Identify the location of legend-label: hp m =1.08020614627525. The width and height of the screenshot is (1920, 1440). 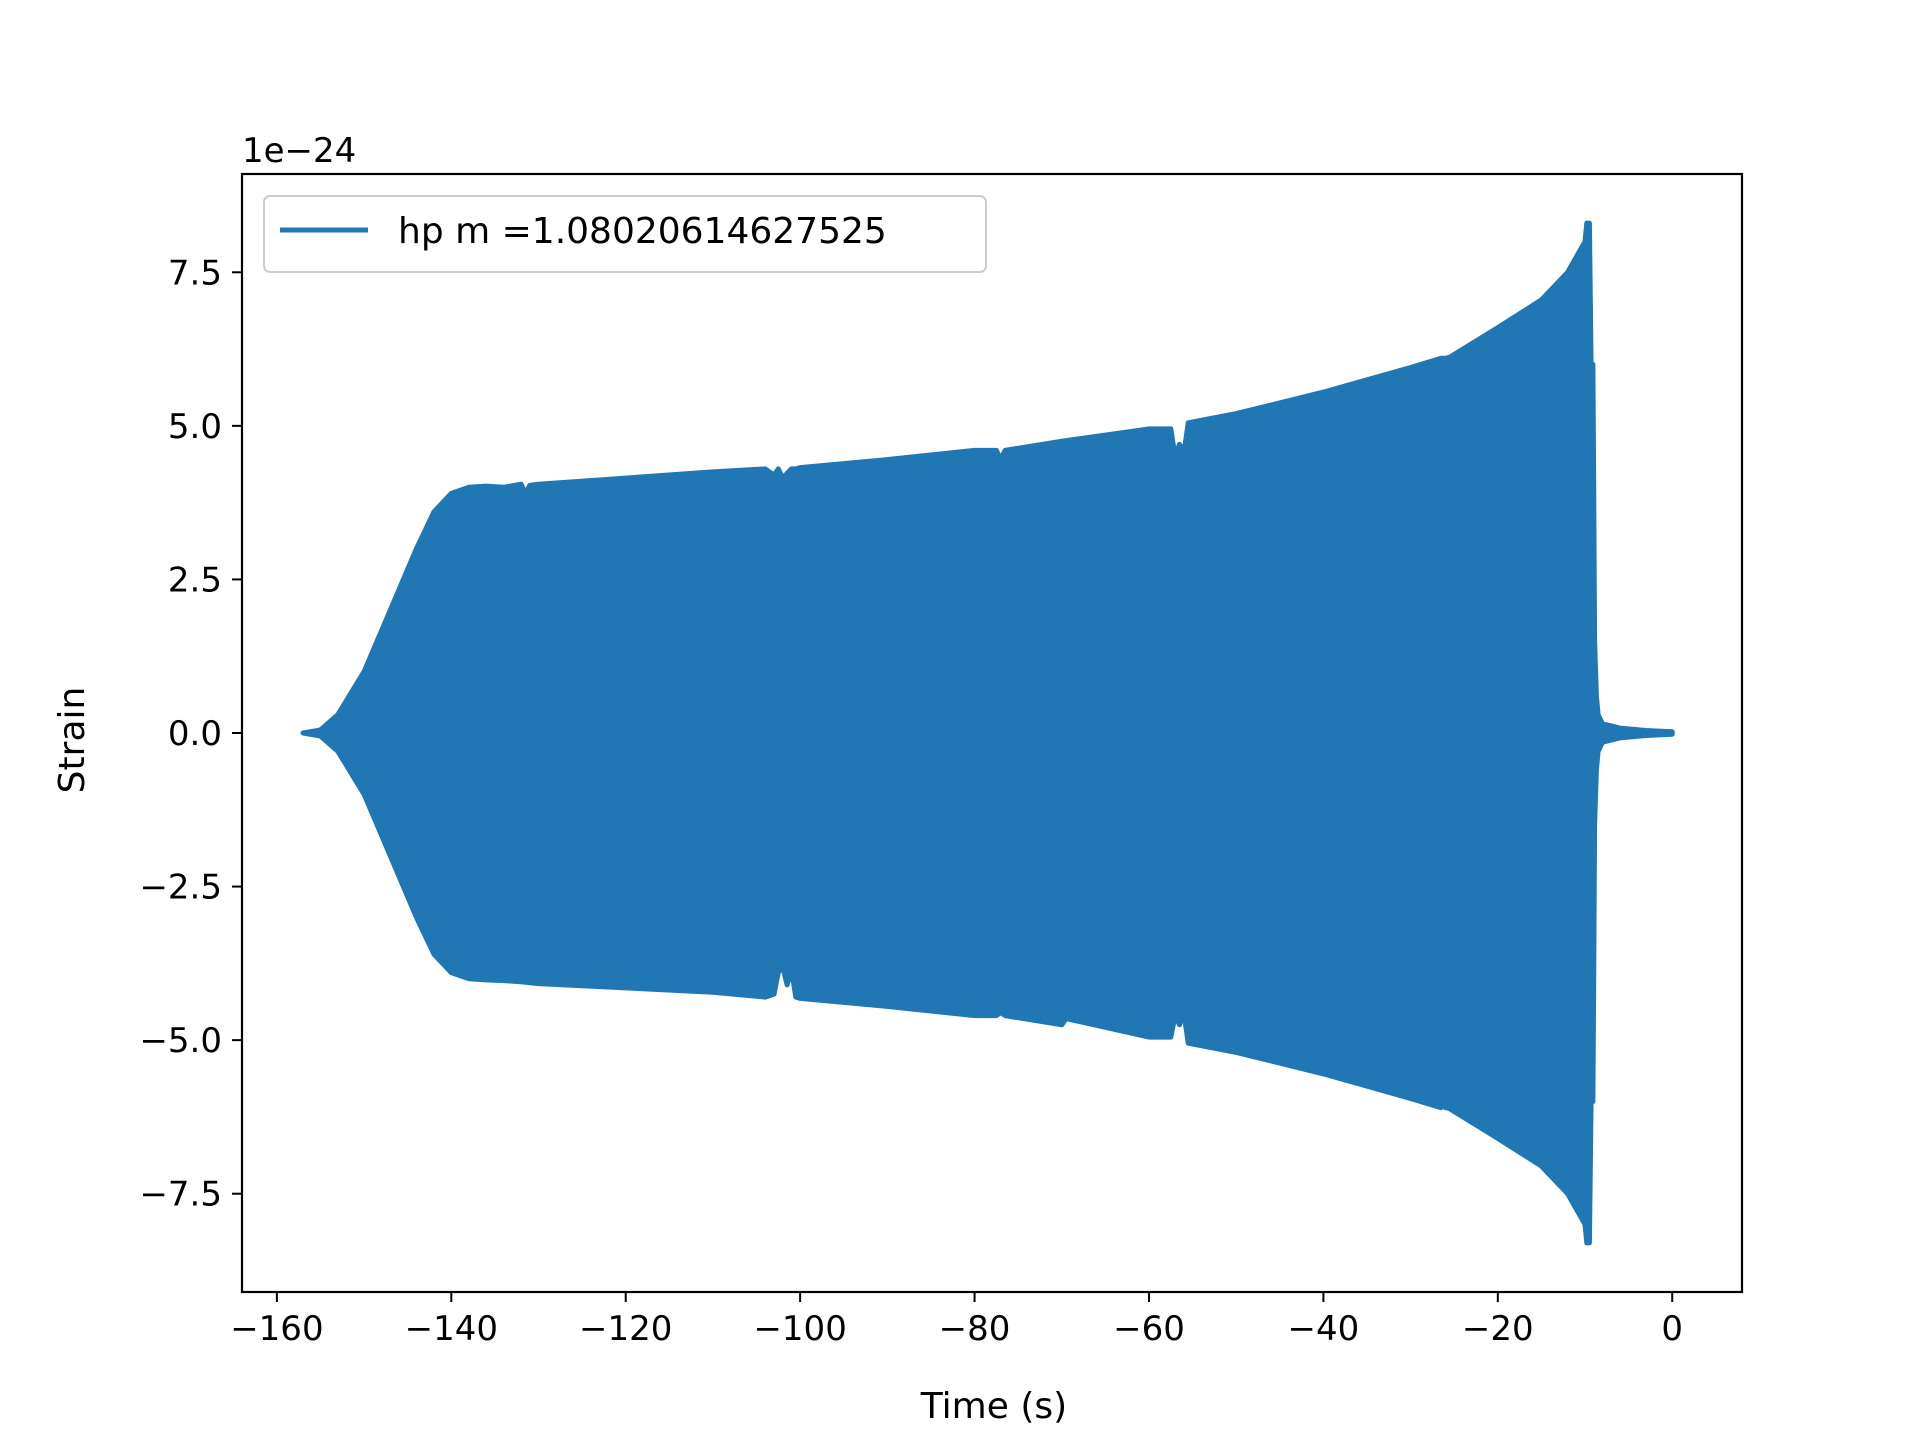
(642, 231).